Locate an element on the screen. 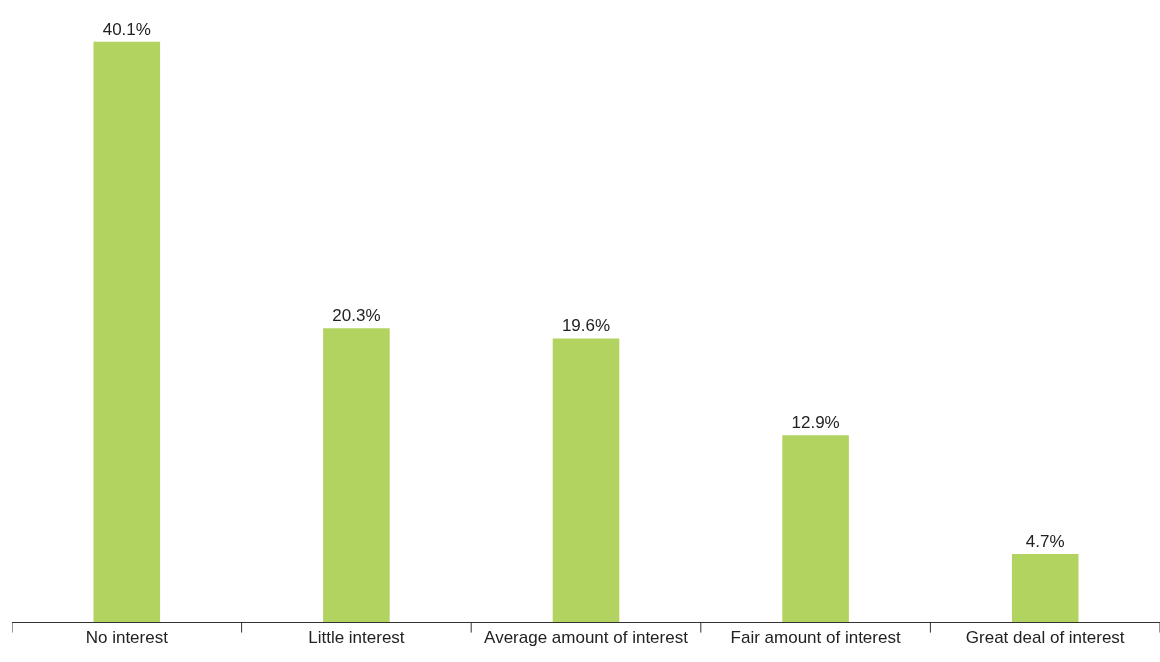 The width and height of the screenshot is (1160, 662). data-label: 12.9% is located at coordinates (815, 423).